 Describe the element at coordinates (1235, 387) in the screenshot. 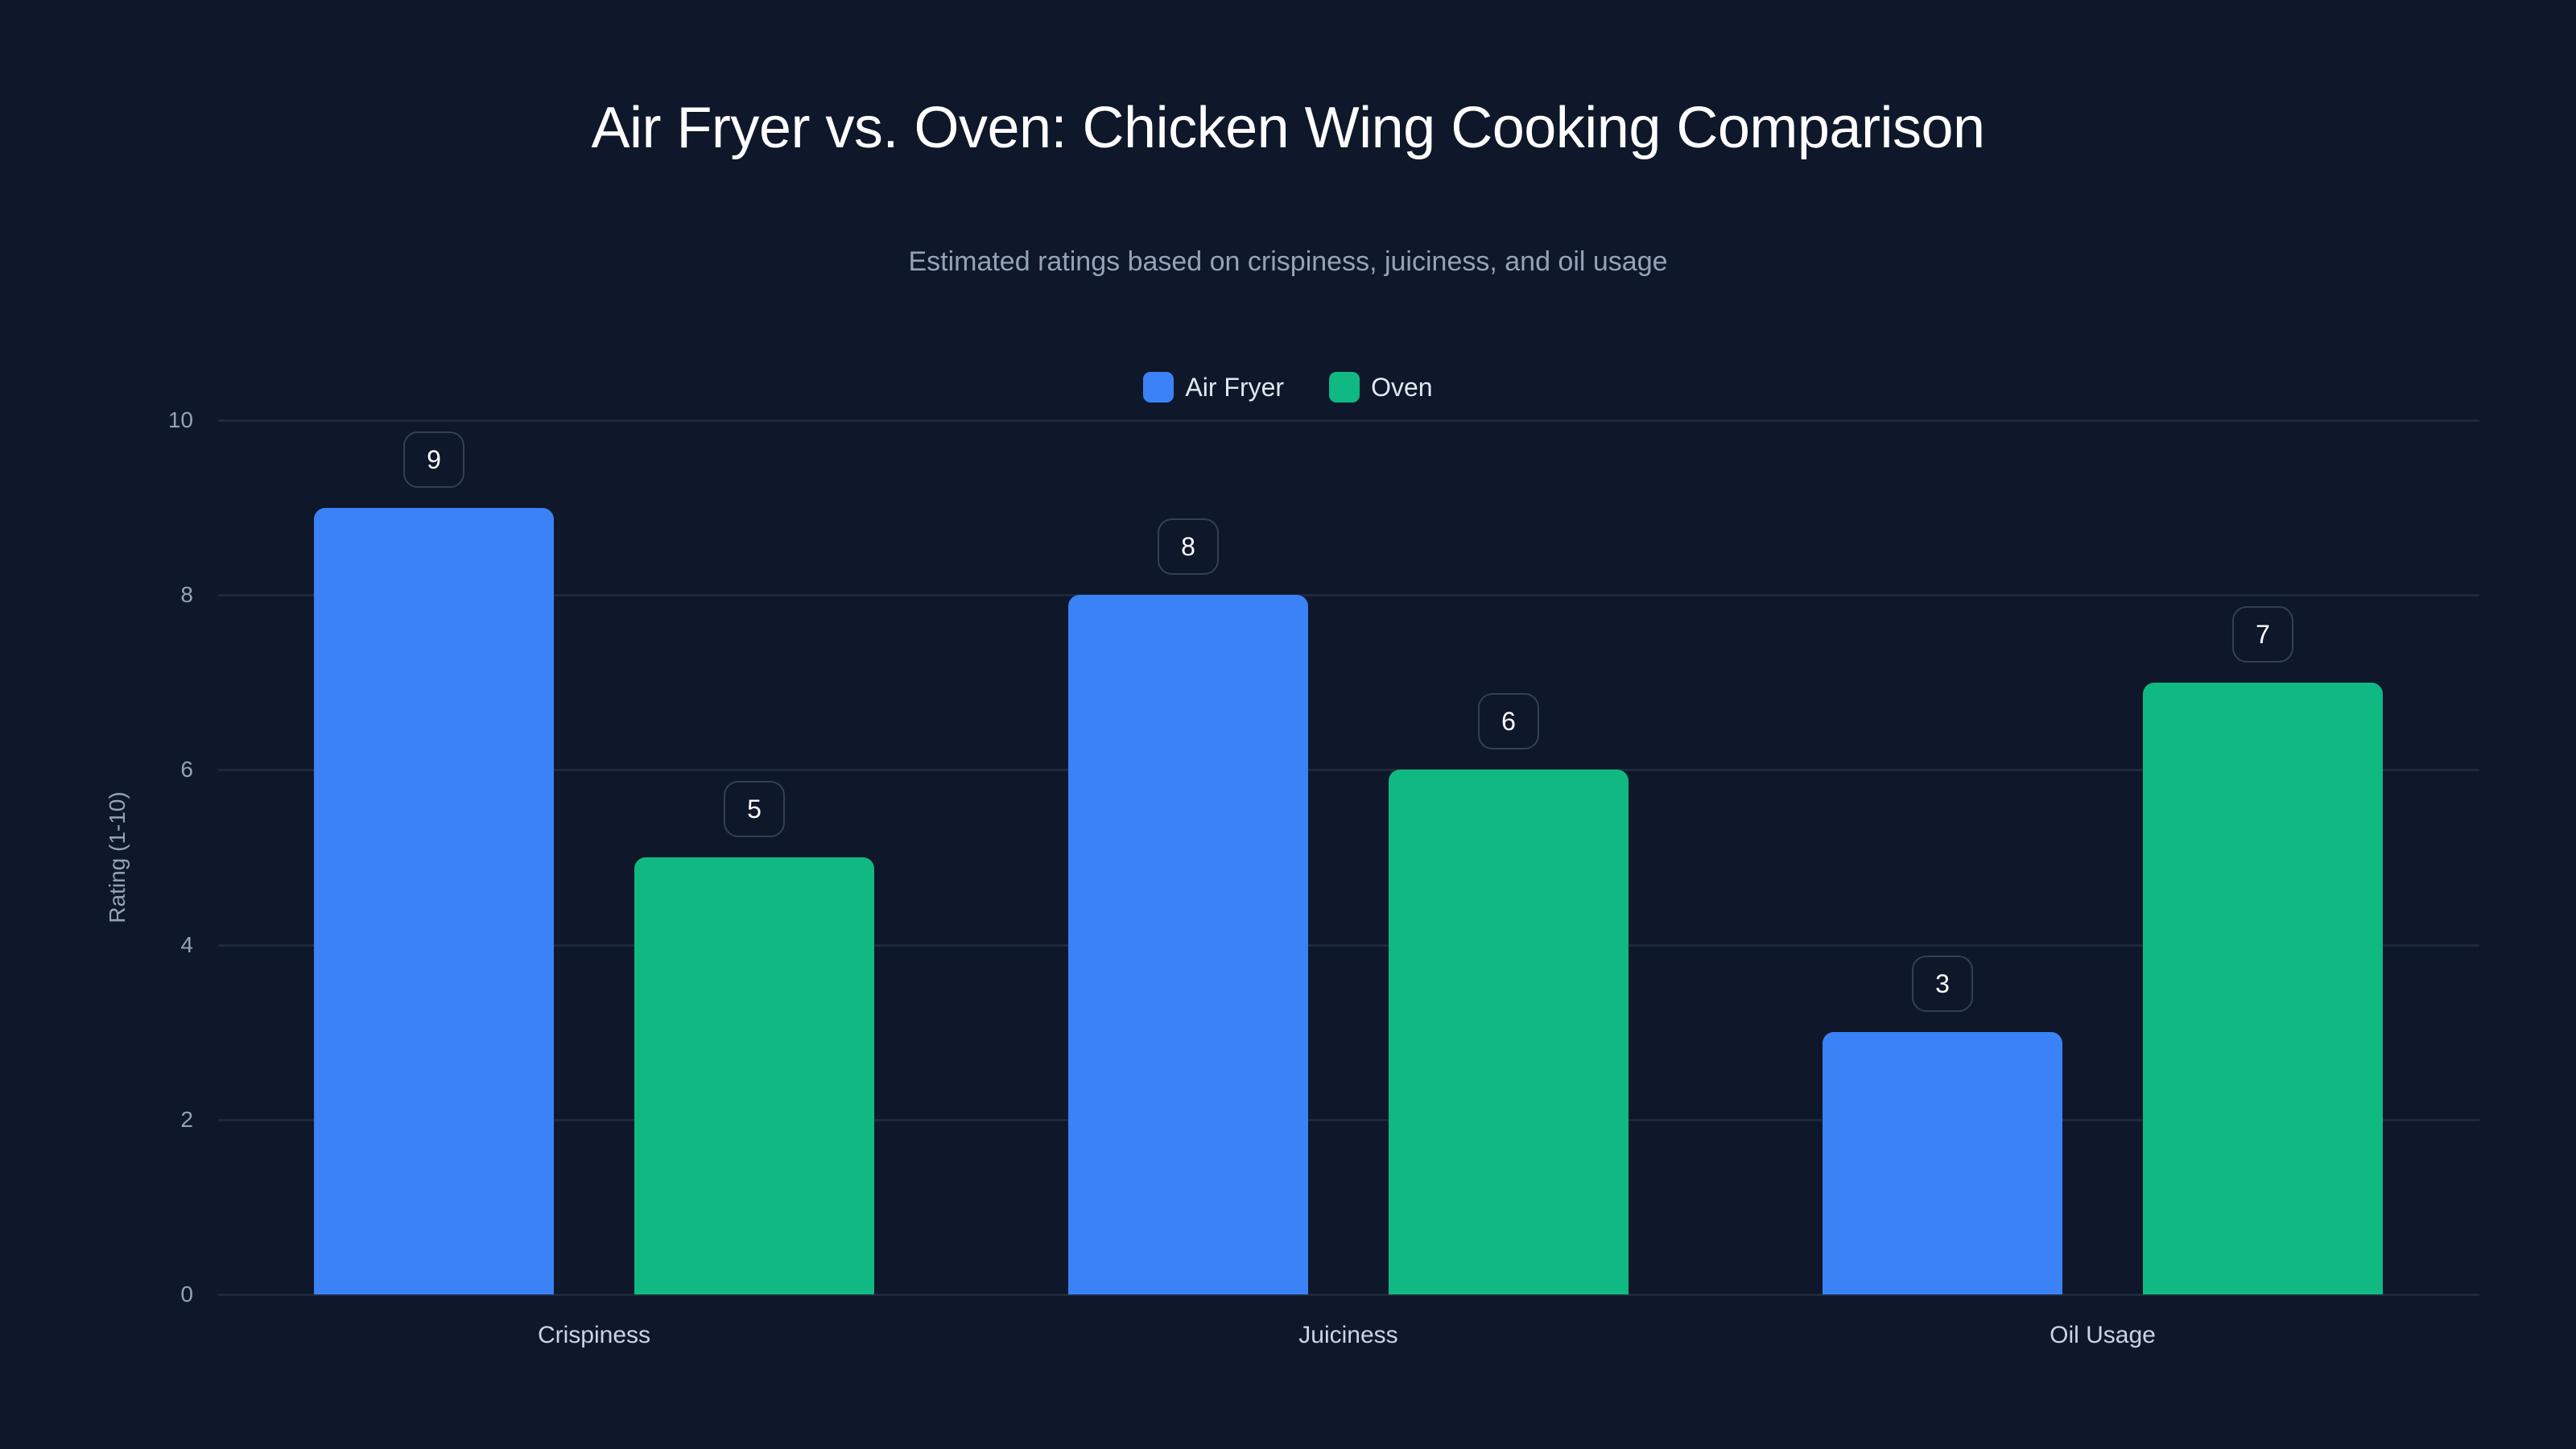

I see `legend-label-air-fryer: Air Fryer` at that location.